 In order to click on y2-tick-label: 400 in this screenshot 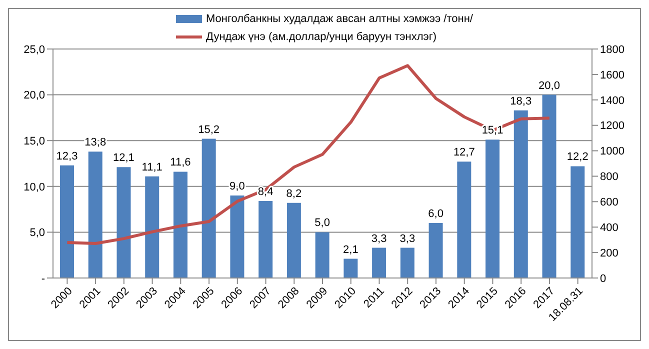, I will do `click(609, 228)`.